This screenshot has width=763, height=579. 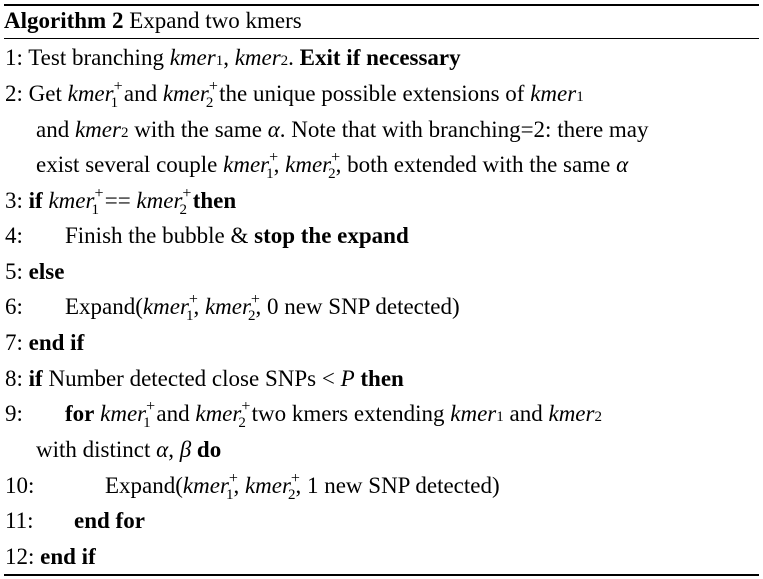 I want to click on line-text: , both extended with the same, so click(x=476, y=164).